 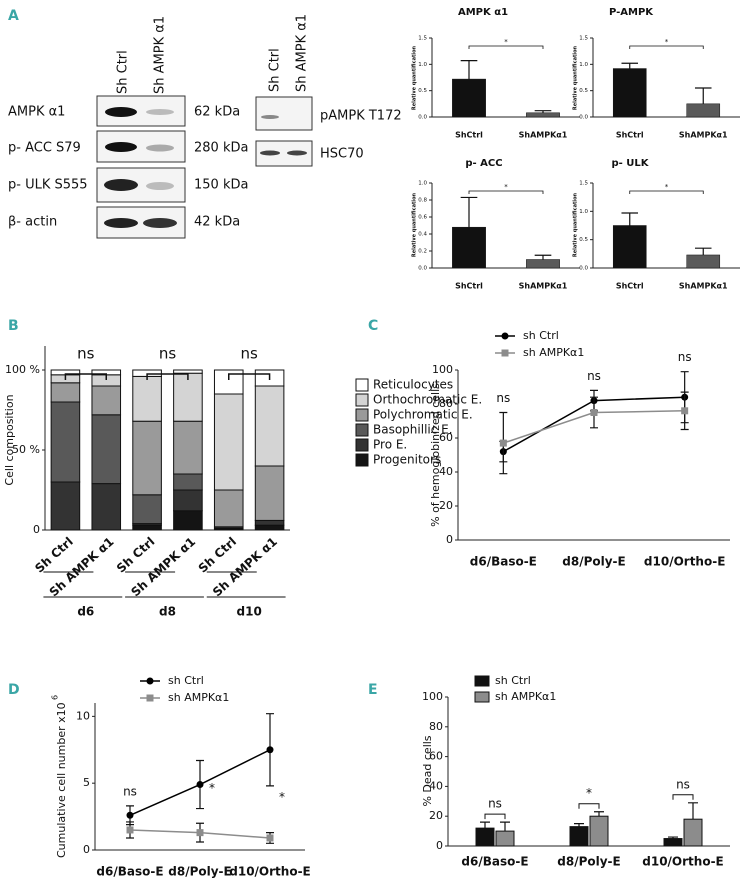 I want to click on panel-label: E, so click(x=373, y=690).